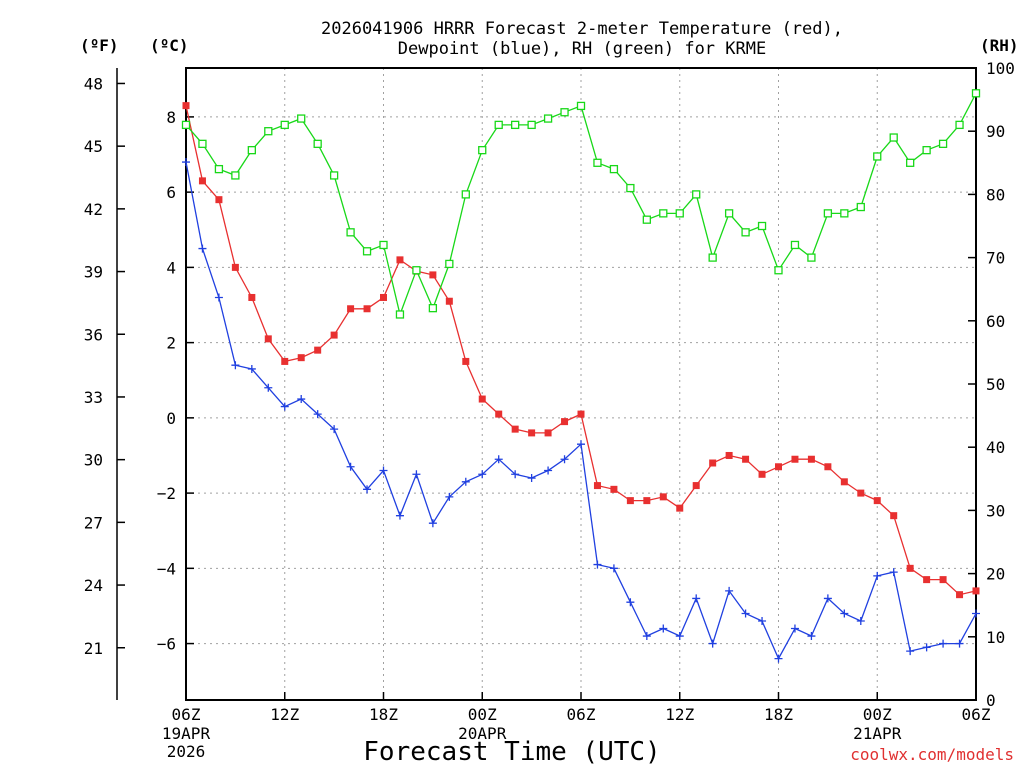 The image size is (1024, 768). I want to click on rh-tick-label: 70, so click(995, 258).